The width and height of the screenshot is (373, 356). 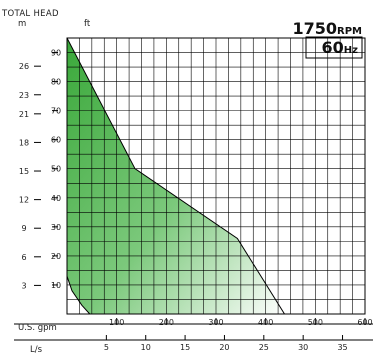 What do you see at coordinates (22, 24) in the screenshot?
I see `head-unit-m: m` at bounding box center [22, 24].